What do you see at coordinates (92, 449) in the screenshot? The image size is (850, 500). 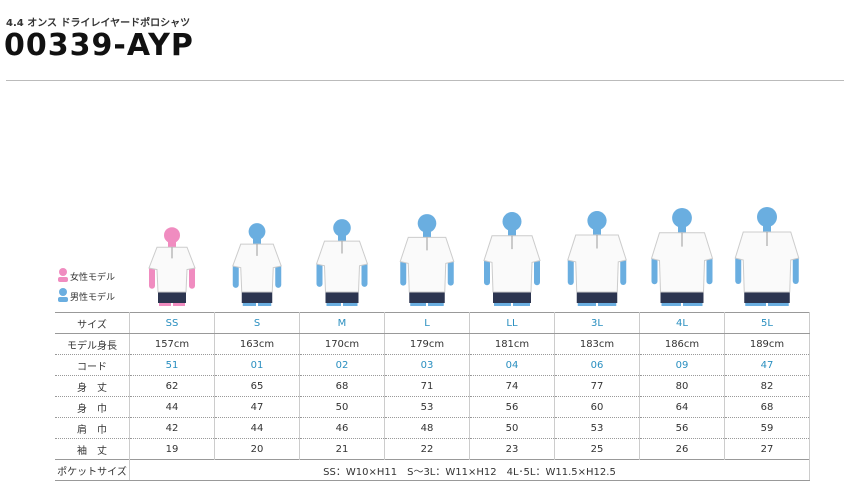 I see `cell: 袖 丈` at bounding box center [92, 449].